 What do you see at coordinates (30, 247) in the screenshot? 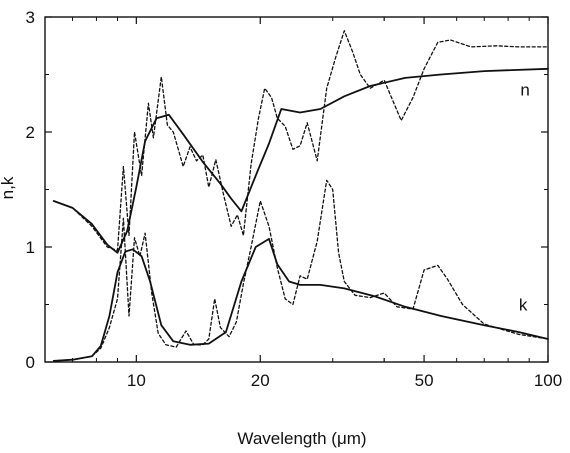
I see `y-tick-label: 1` at bounding box center [30, 247].